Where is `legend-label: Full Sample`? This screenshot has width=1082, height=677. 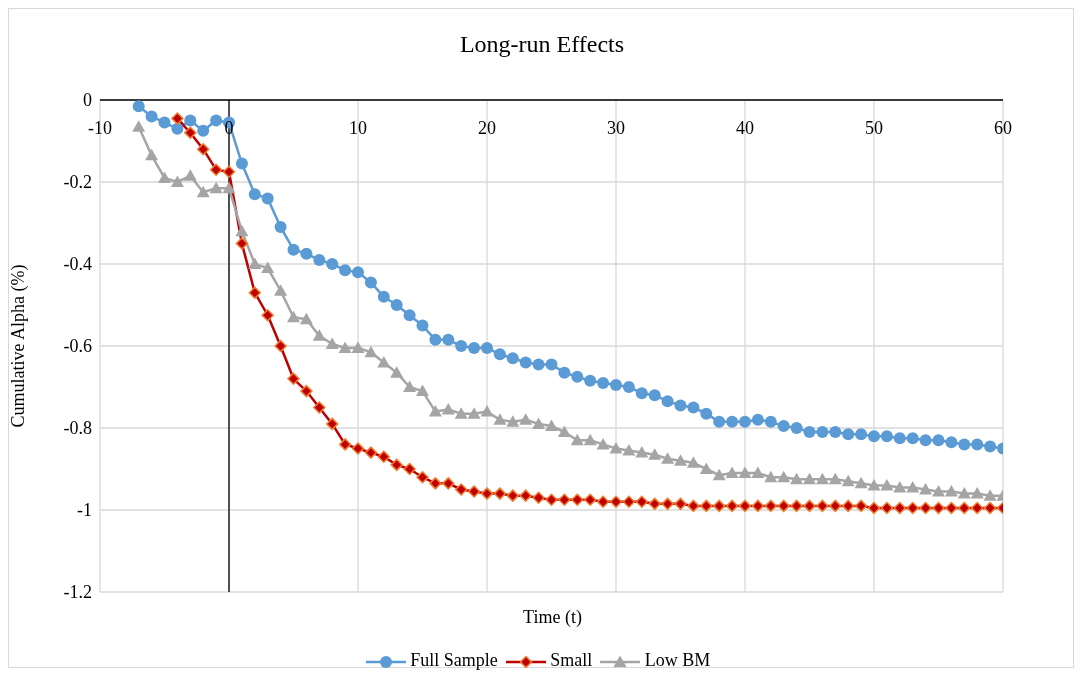 legend-label: Full Sample is located at coordinates (453, 660).